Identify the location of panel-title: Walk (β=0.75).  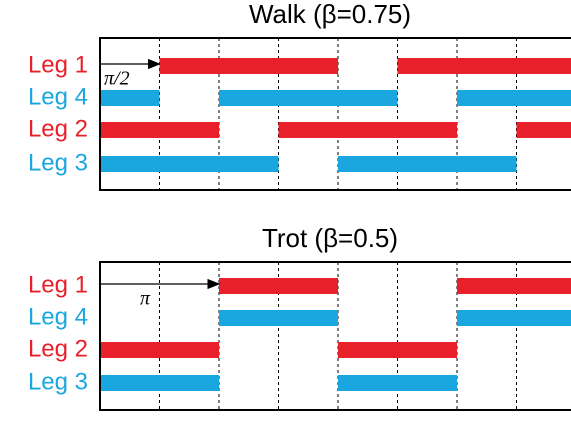
(330, 14).